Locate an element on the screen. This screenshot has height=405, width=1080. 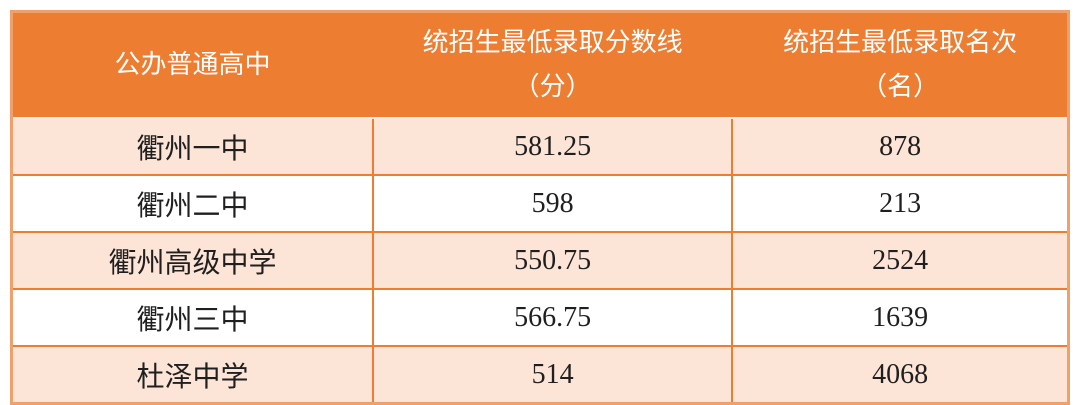
rank-cell: 878 is located at coordinates (900, 146).